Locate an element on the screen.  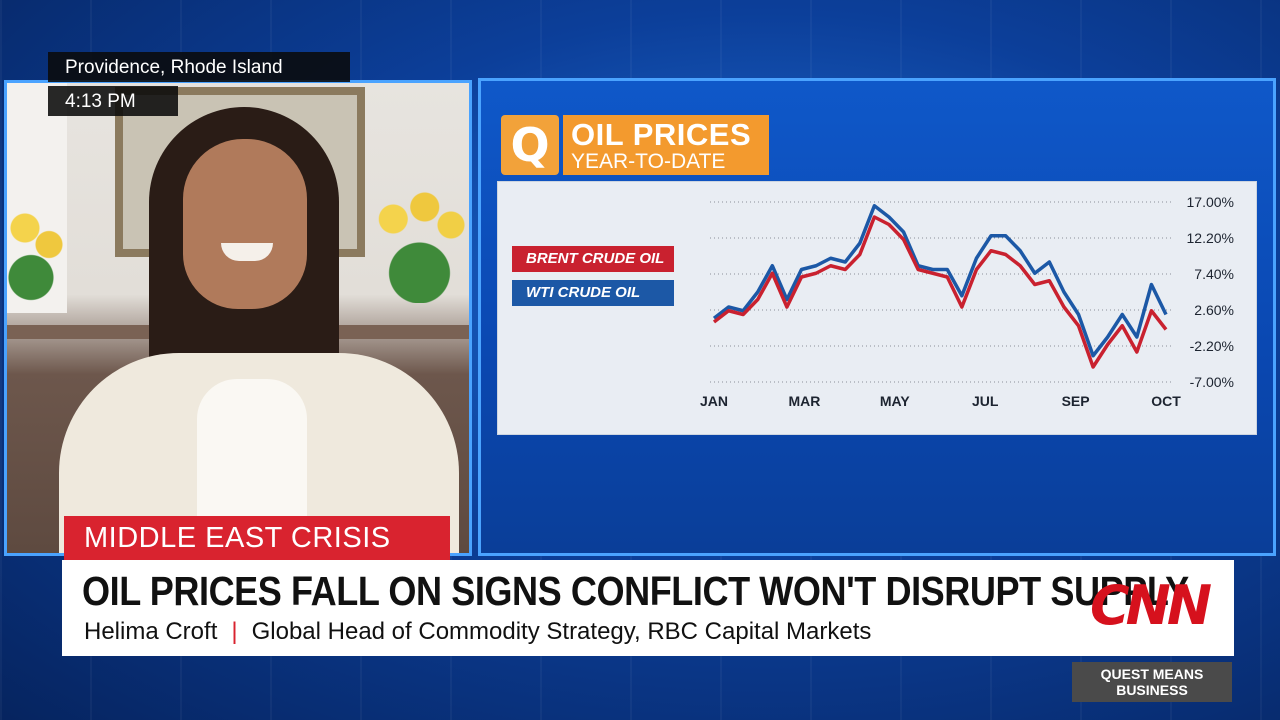
y-tick-label: -2.20% is located at coordinates (1212, 346).